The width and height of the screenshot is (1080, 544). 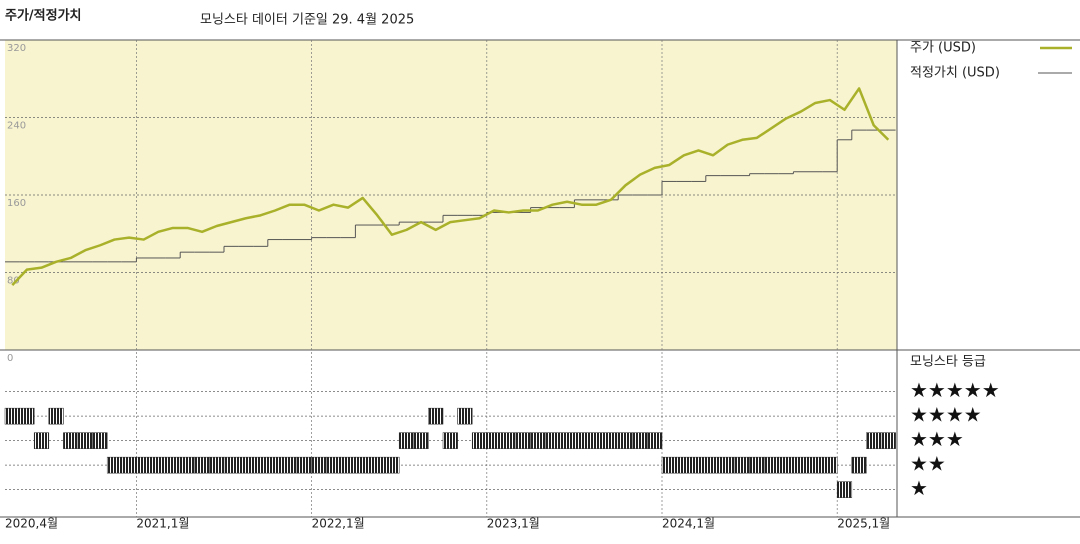 What do you see at coordinates (919, 488) in the screenshot?
I see `rating-label: ★` at bounding box center [919, 488].